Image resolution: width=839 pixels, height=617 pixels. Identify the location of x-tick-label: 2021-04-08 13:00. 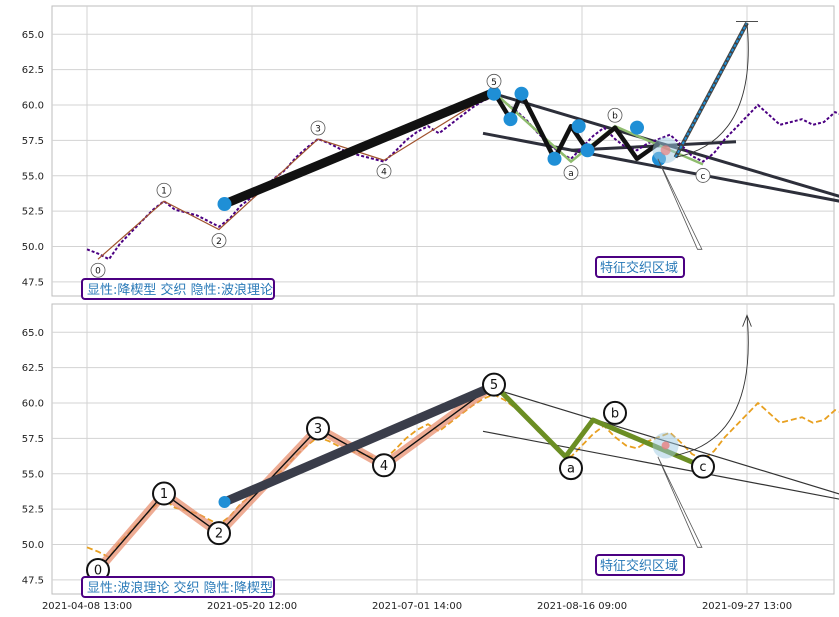
(87, 606).